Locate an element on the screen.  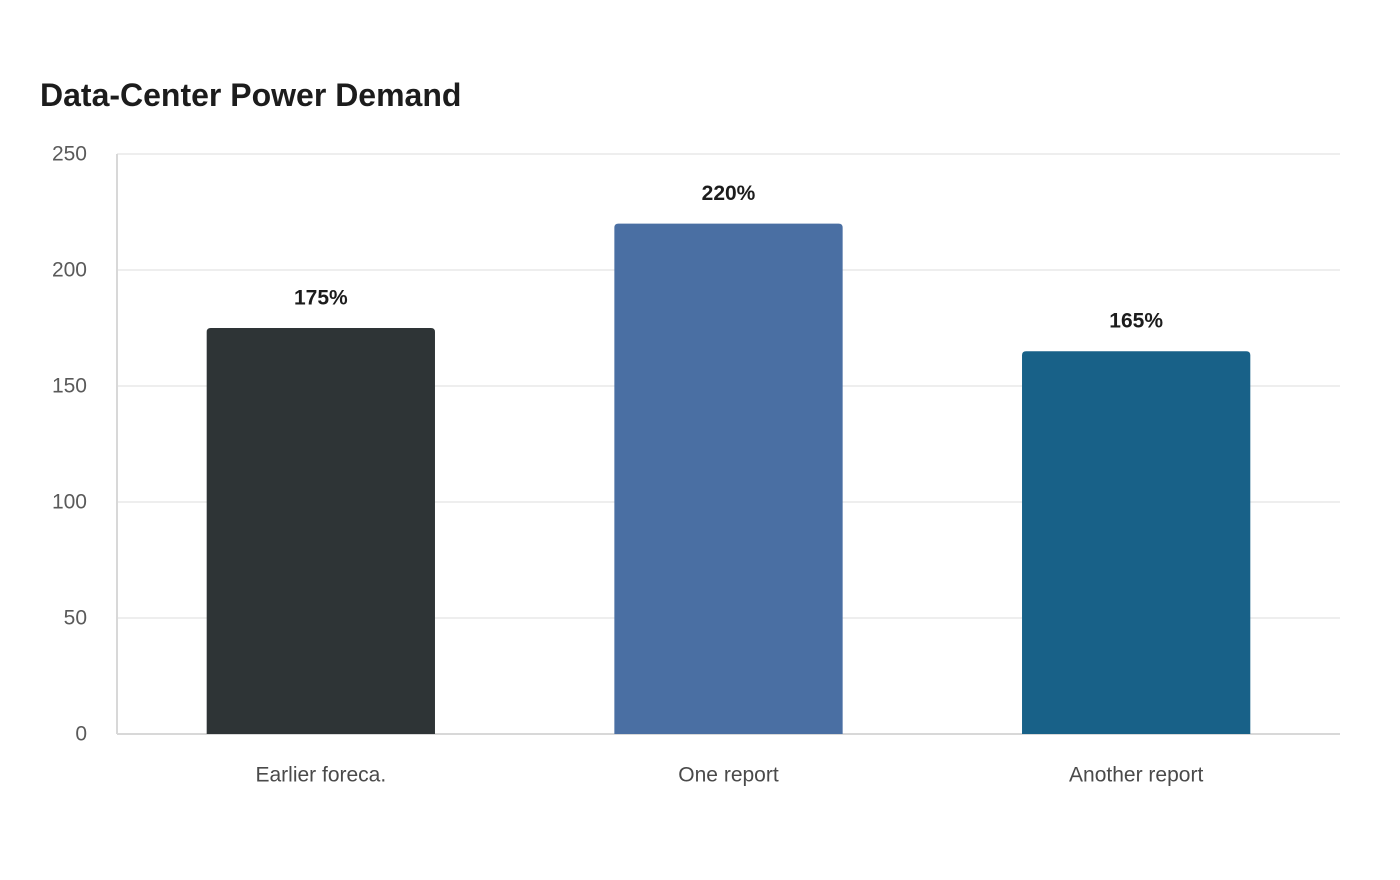
data-labels: 175% 220% 165% is located at coordinates (728, 257).